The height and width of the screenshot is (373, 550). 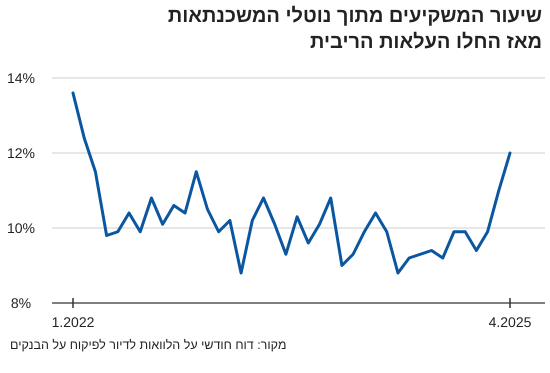 What do you see at coordinates (21, 228) in the screenshot?
I see `y-tick-label: 10%` at bounding box center [21, 228].